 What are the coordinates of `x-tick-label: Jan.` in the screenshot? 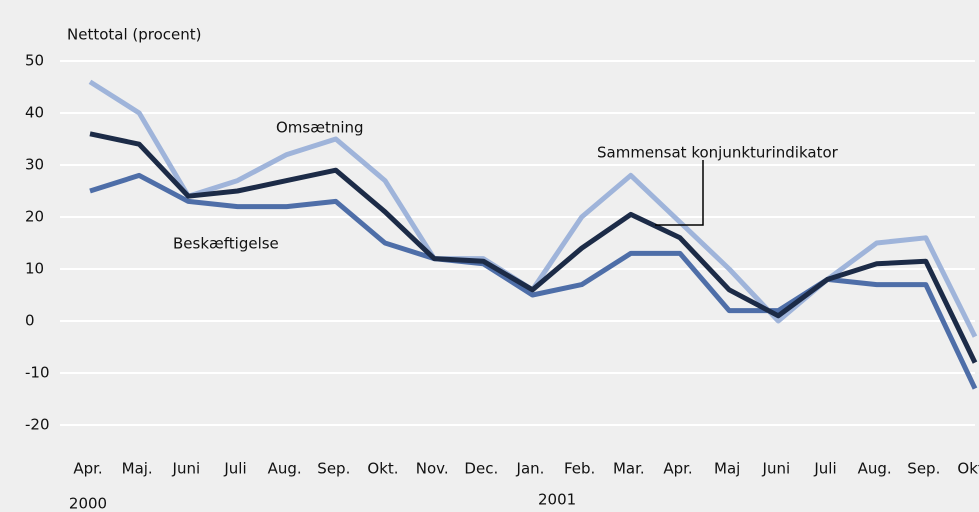 It's located at (530, 469).